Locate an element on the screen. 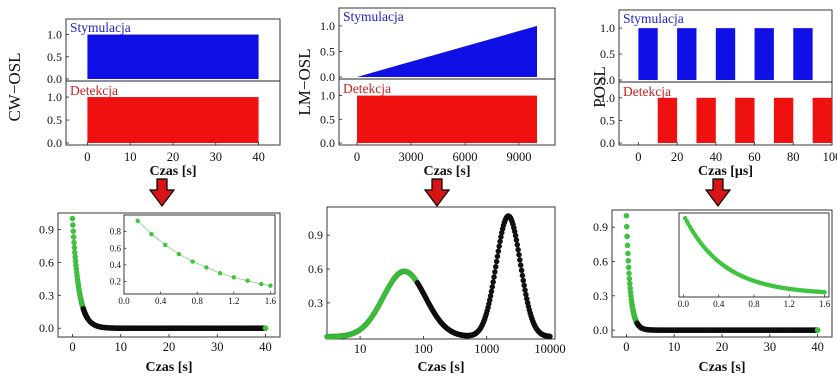 This screenshot has width=837, height=386. stimulation-ramp is located at coordinates (447, 51).